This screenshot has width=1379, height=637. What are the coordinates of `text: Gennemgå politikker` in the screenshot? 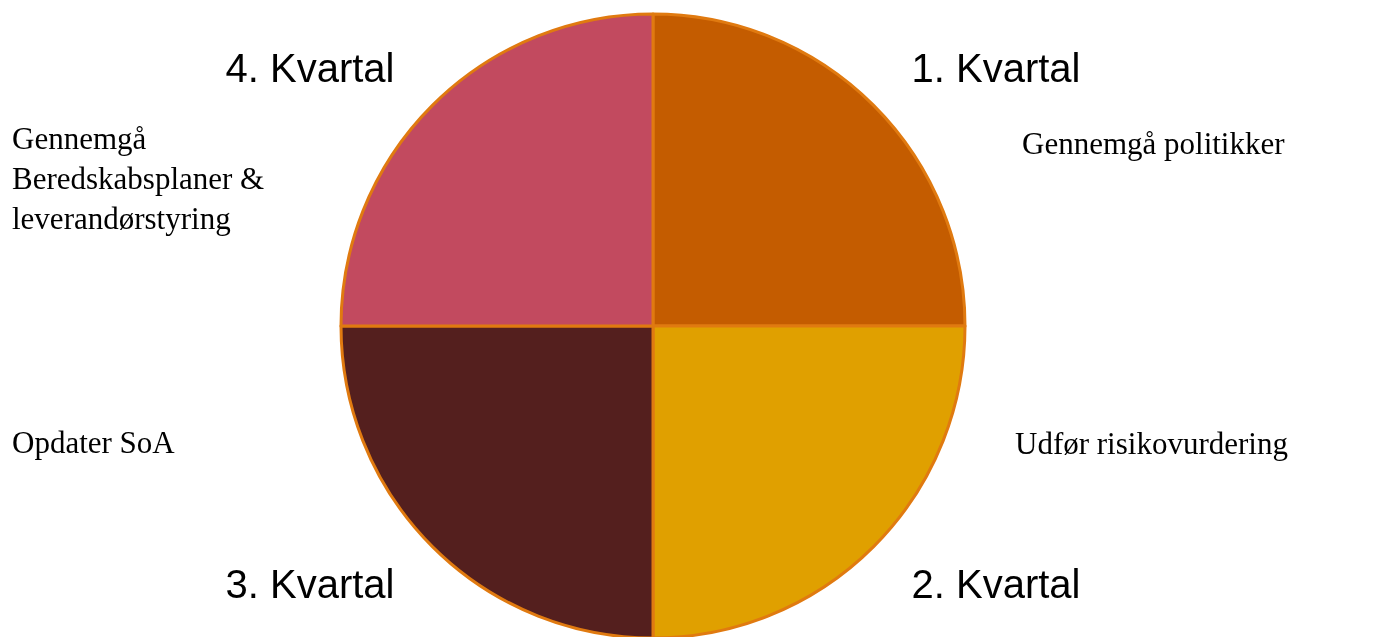 It's located at (1154, 143).